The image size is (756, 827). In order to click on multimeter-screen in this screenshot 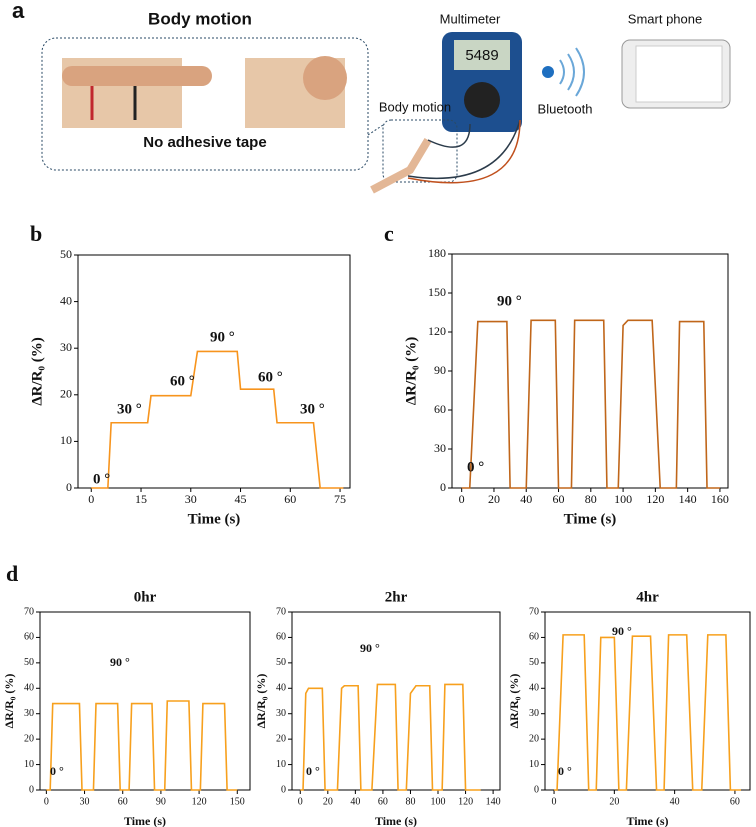, I will do `click(482, 55)`.